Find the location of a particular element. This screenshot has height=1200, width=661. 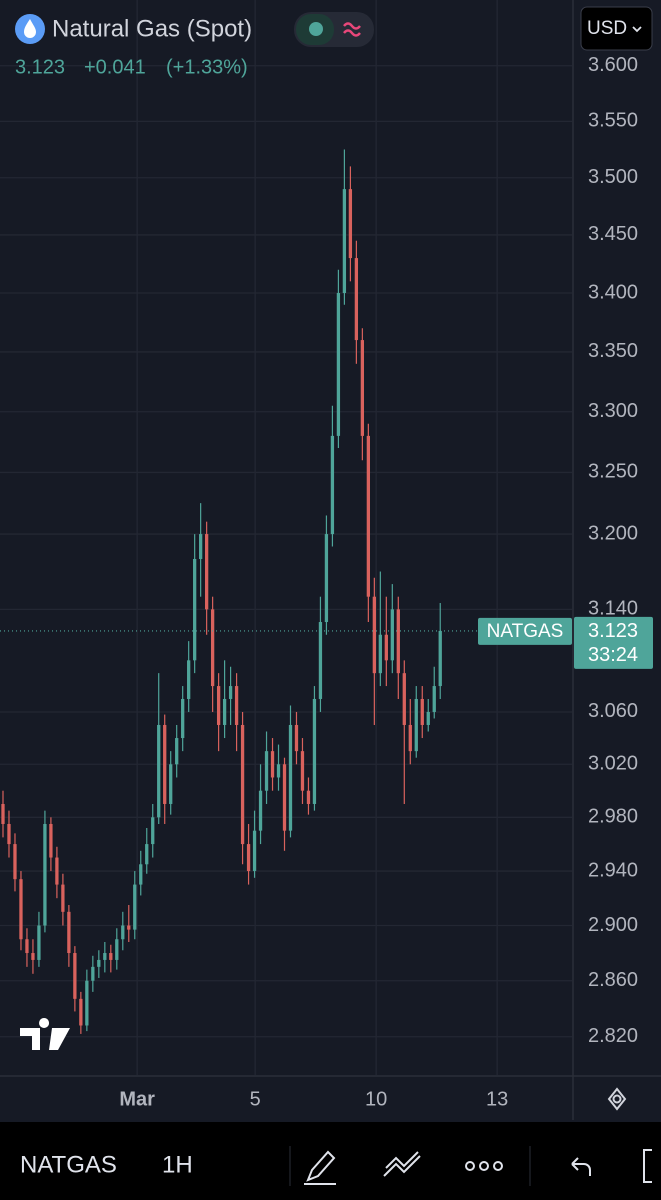

y-tick-label: 3.020 is located at coordinates (613, 764).